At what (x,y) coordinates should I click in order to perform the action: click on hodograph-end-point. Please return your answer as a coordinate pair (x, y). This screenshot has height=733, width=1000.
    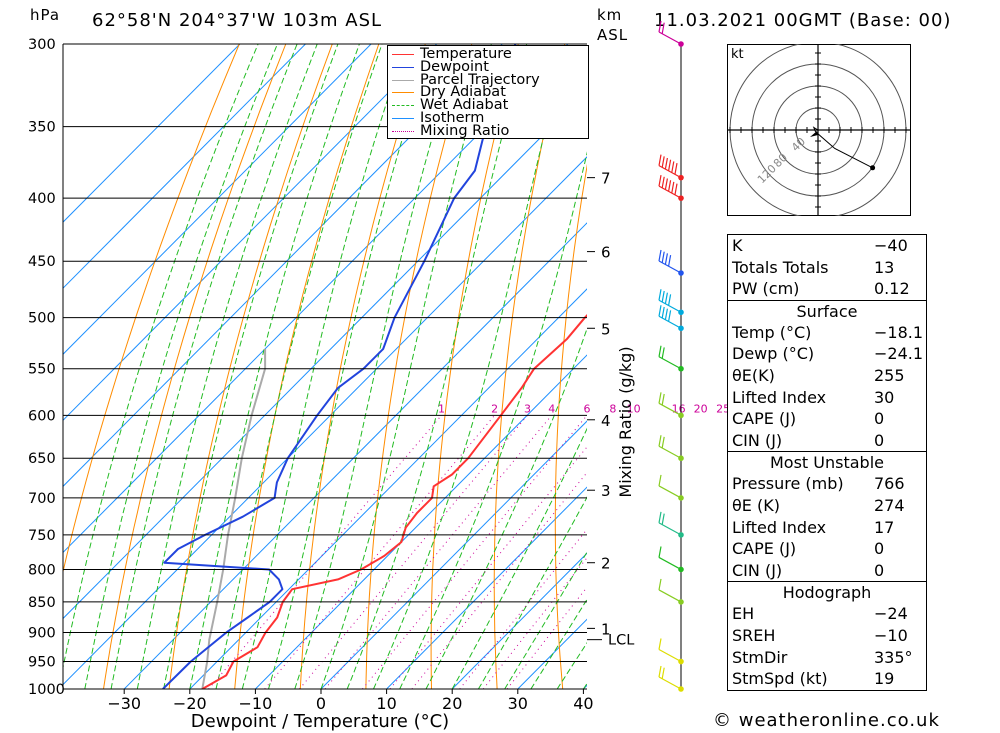
    Looking at the image, I should click on (873, 168).